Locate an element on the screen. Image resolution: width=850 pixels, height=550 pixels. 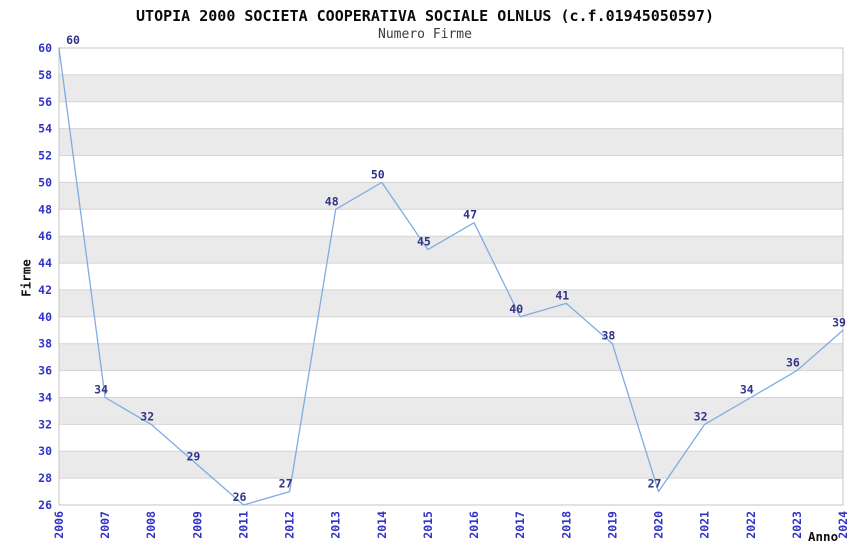
point-label: 36 is located at coordinates (793, 363).